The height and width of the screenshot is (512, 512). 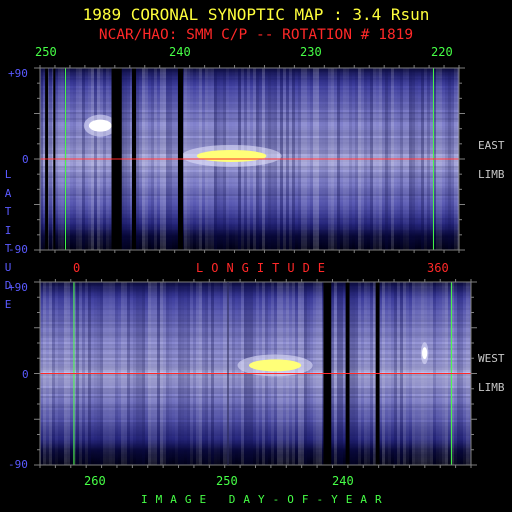 What do you see at coordinates (8, 193) in the screenshot?
I see `latitude-letter: A` at bounding box center [8, 193].